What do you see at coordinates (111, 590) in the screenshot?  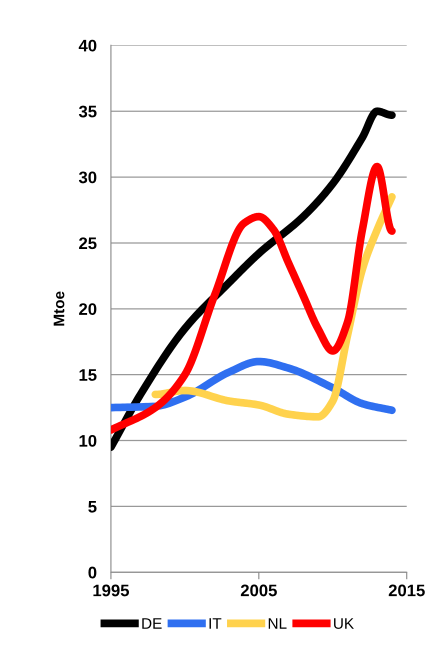 I see `x-tick-label: 1995` at bounding box center [111, 590].